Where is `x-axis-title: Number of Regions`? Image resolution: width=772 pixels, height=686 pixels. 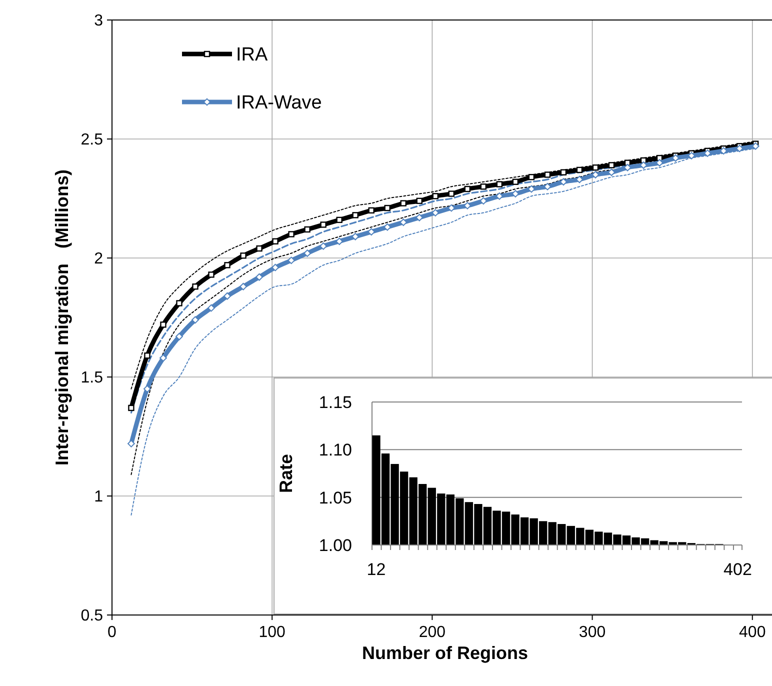
x-axis-title: Number of Regions is located at coordinates (445, 653).